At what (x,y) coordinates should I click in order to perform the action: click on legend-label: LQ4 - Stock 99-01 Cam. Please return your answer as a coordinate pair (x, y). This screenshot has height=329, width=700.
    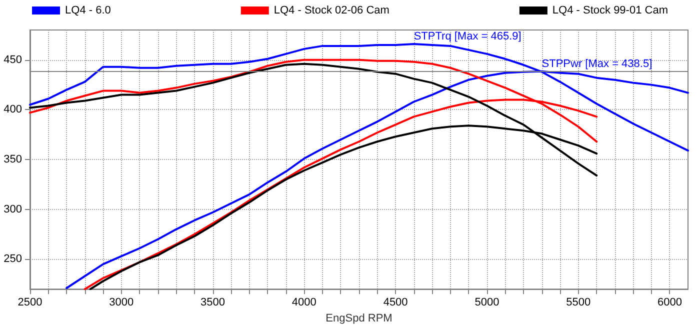
    Looking at the image, I should click on (610, 10).